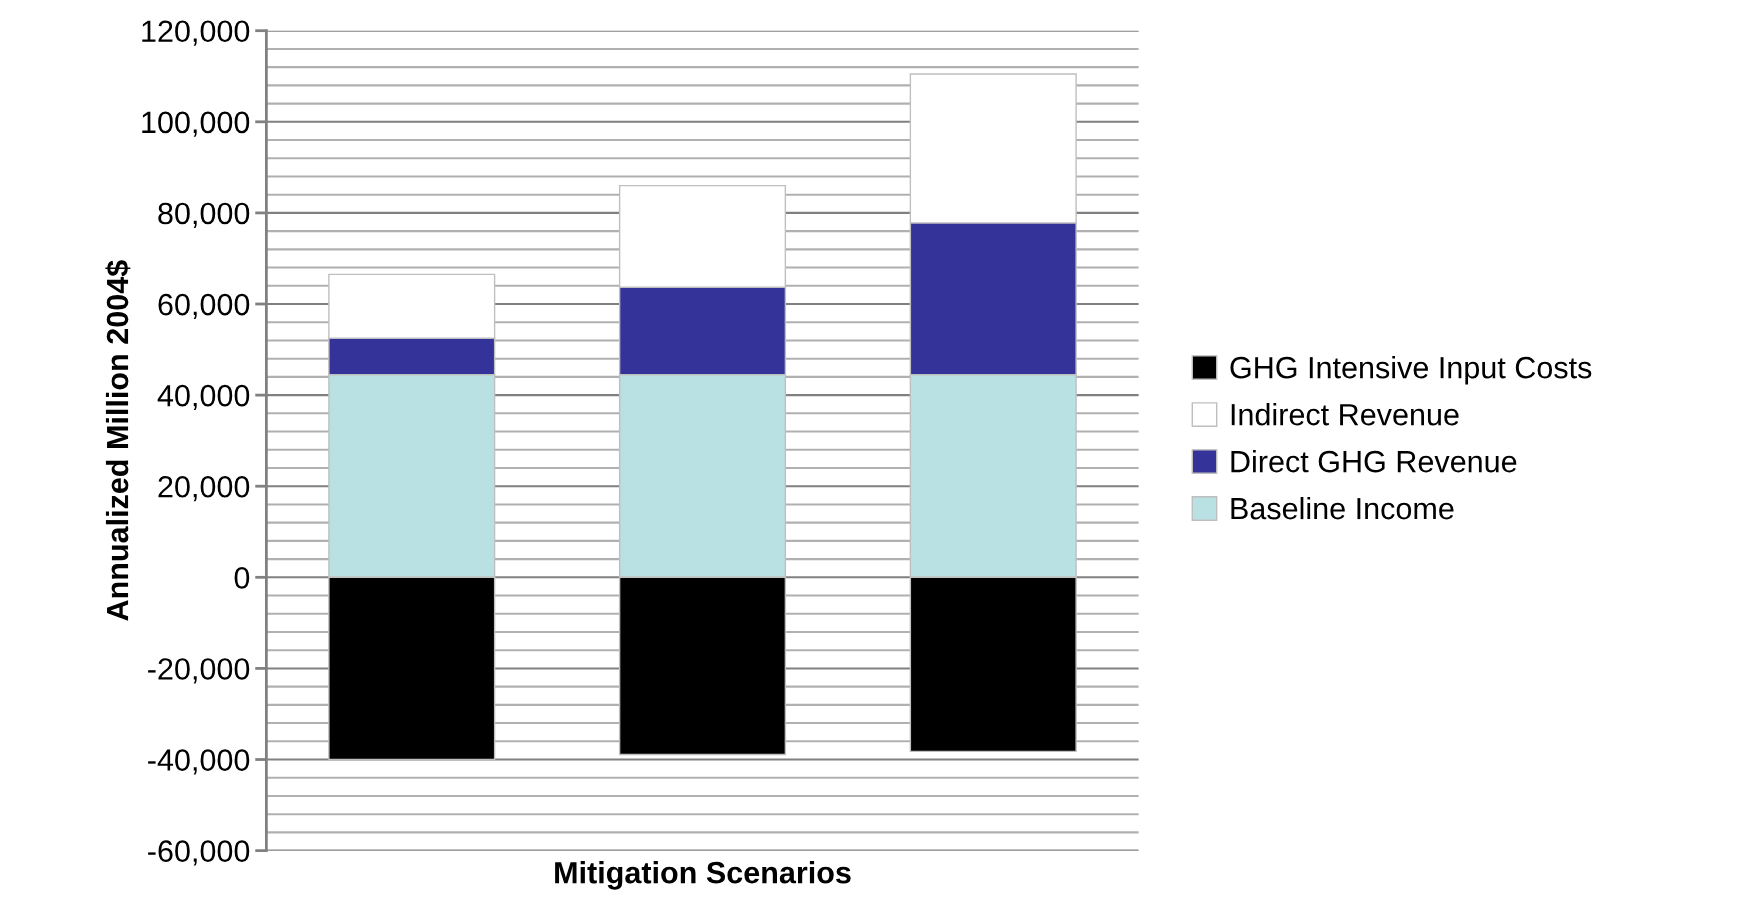  What do you see at coordinates (1374, 461) in the screenshot?
I see `legend-label: Direct GHG Revenue` at bounding box center [1374, 461].